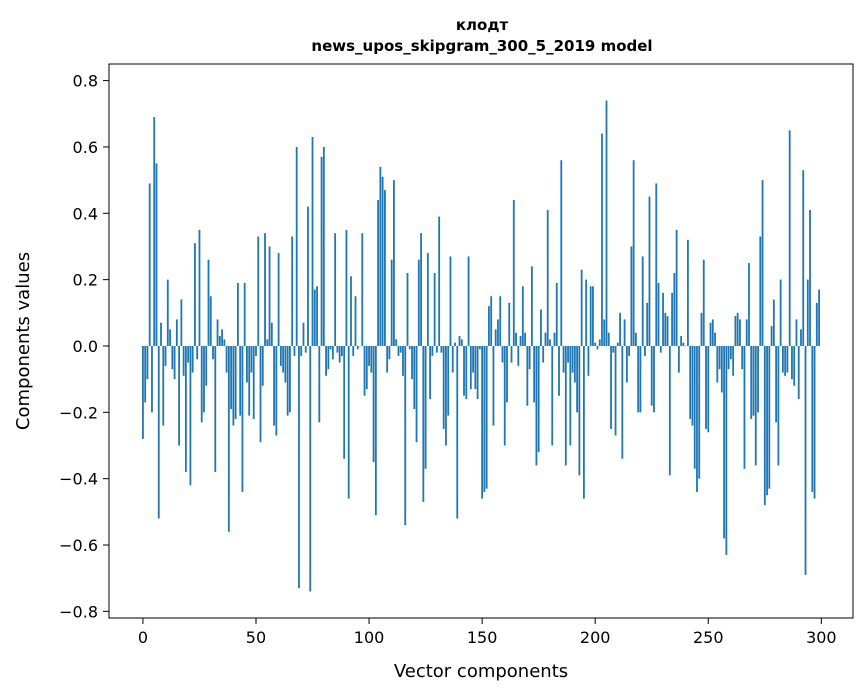 The image size is (867, 696). What do you see at coordinates (143, 637) in the screenshot?
I see `x-tick-label: 0` at bounding box center [143, 637].